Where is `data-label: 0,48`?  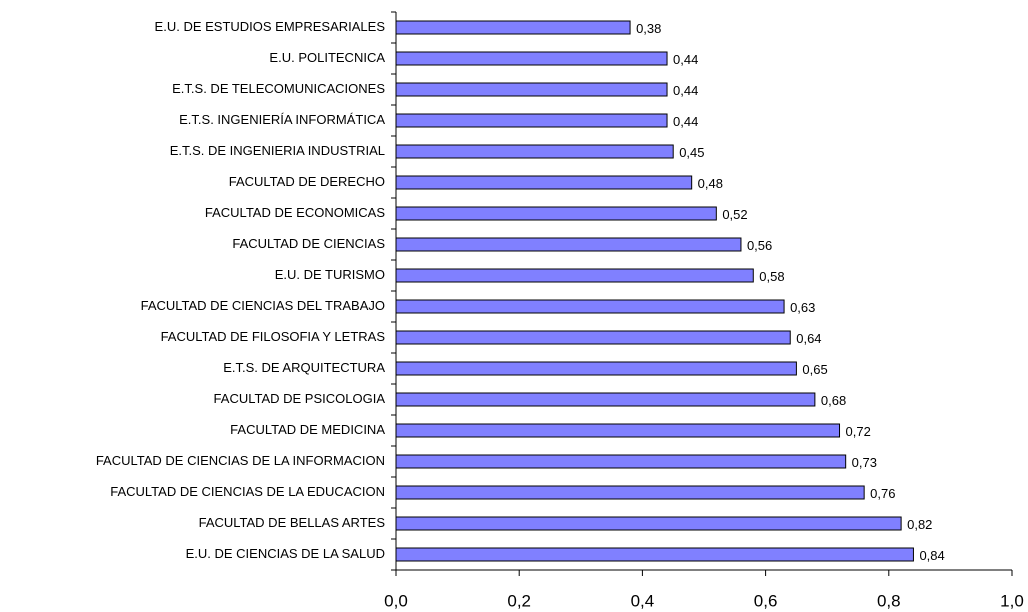
data-label: 0,48 is located at coordinates (710, 183).